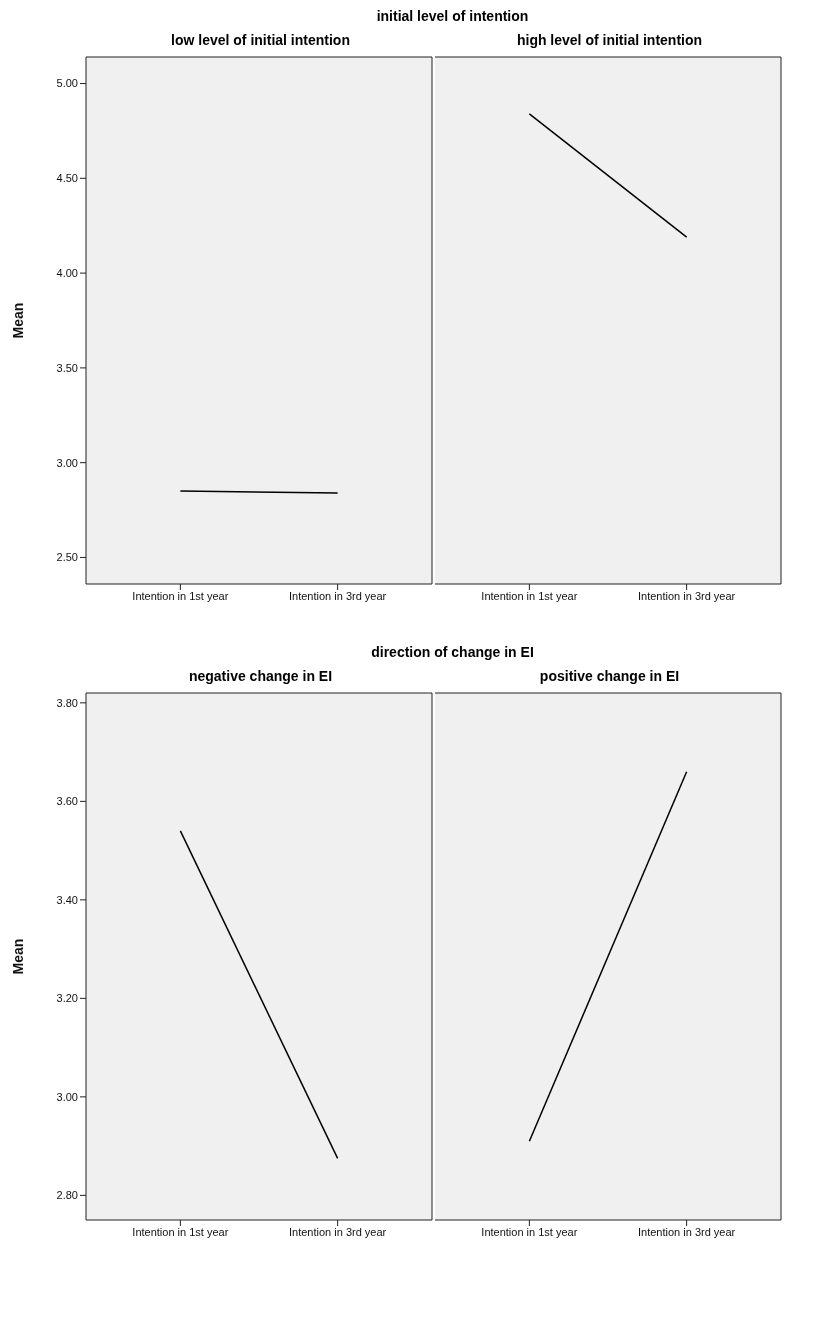  What do you see at coordinates (67, 557) in the screenshot?
I see `y-tick-label: 2.50` at bounding box center [67, 557].